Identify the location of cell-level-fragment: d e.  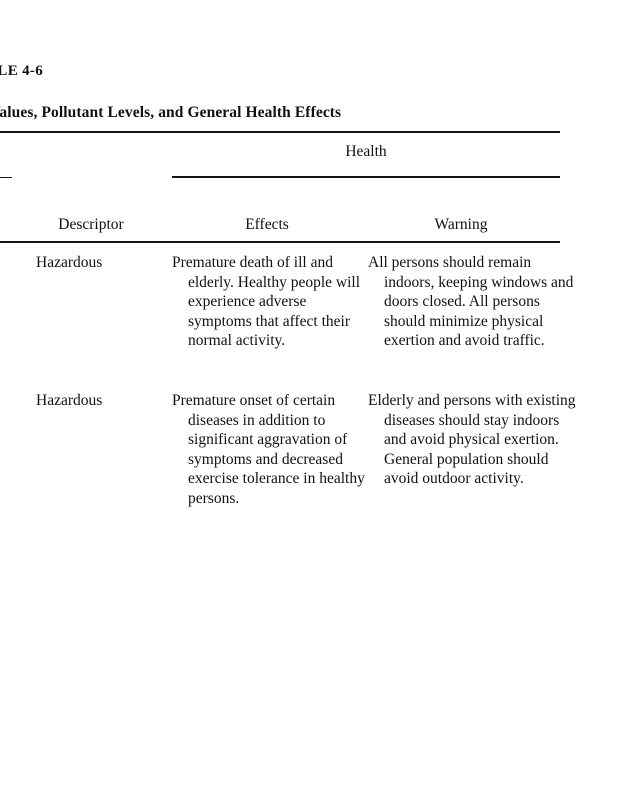
(17, 272).